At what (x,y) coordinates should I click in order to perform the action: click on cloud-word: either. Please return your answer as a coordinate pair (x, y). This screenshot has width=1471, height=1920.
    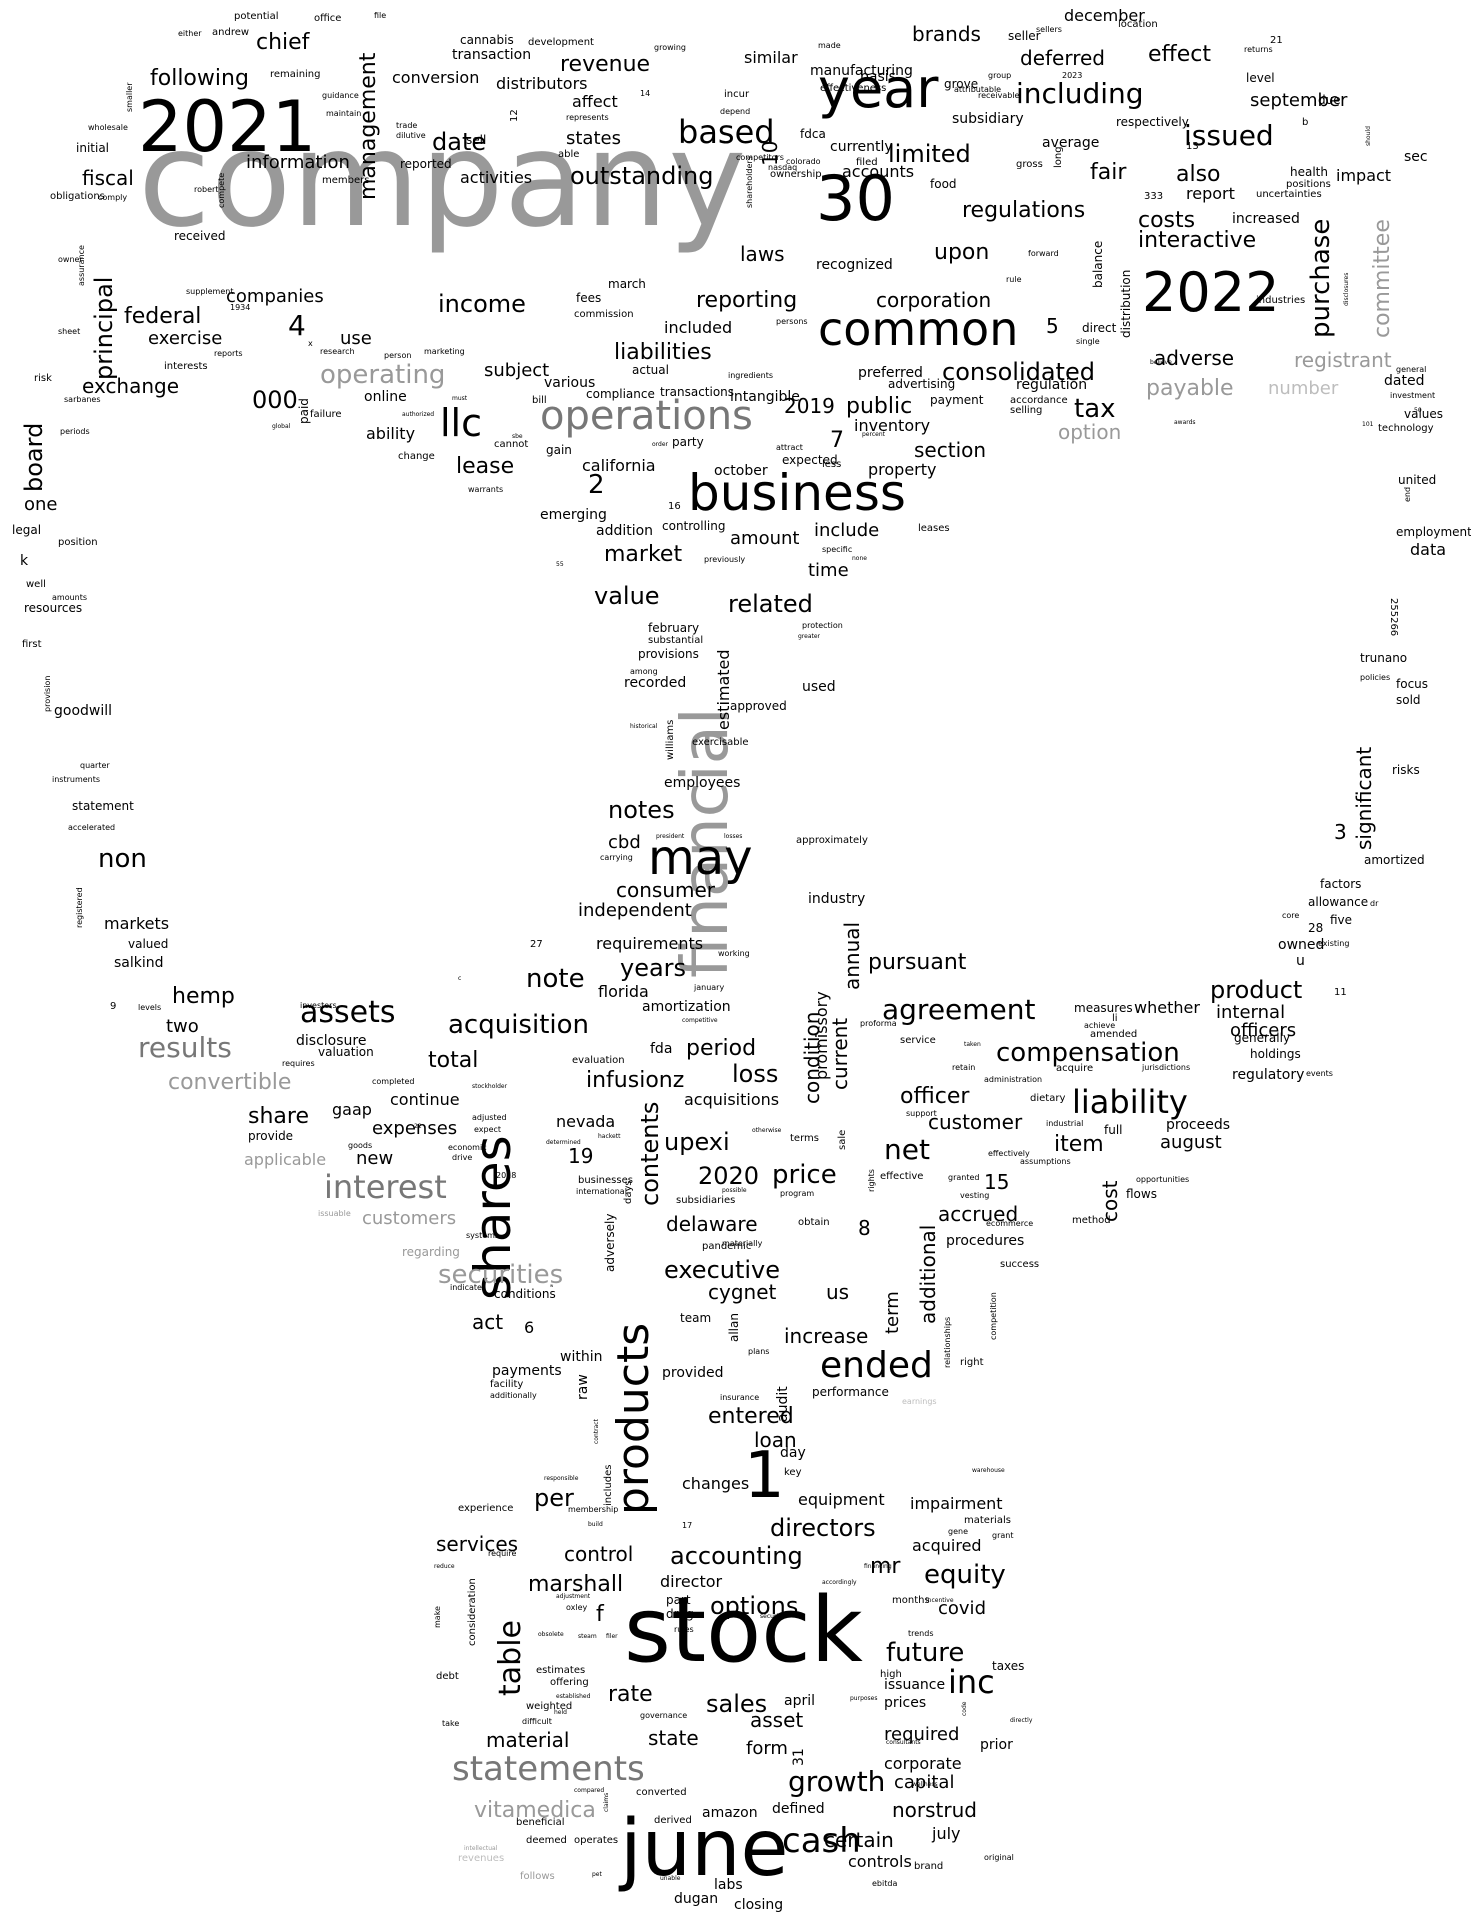
    Looking at the image, I should click on (190, 33).